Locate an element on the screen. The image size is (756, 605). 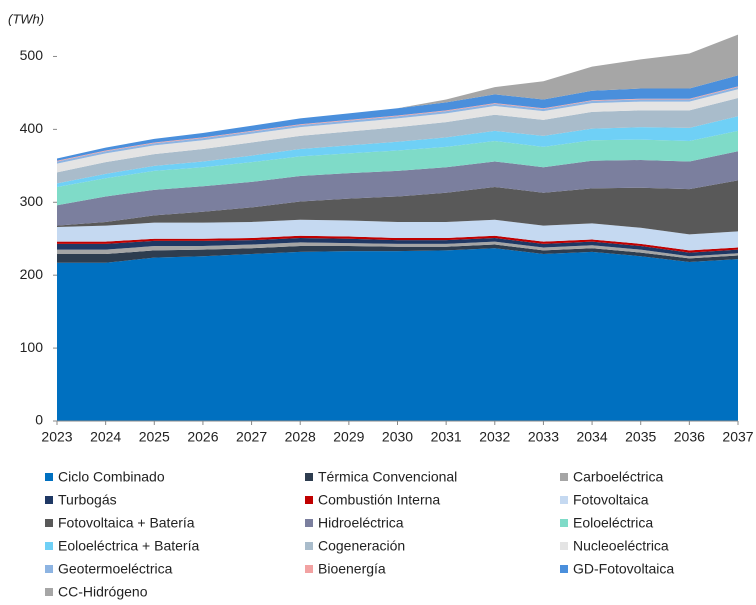
x-tick-label: 2026 is located at coordinates (202, 437).